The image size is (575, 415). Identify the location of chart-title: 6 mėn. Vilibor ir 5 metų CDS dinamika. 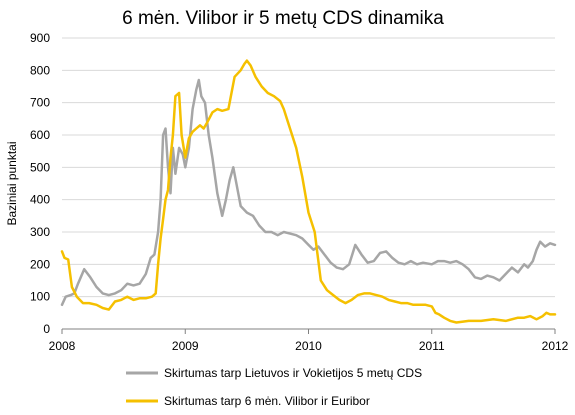
(283, 18).